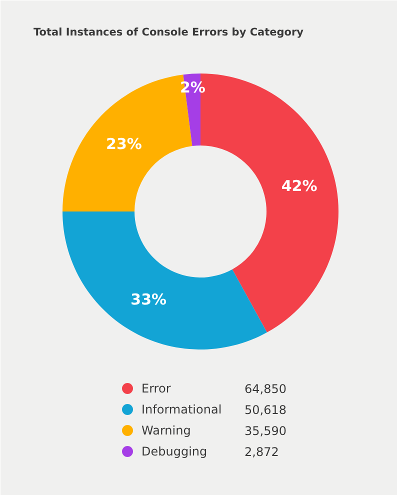  Describe the element at coordinates (265, 389) in the screenshot. I see `text: 64,850` at that location.